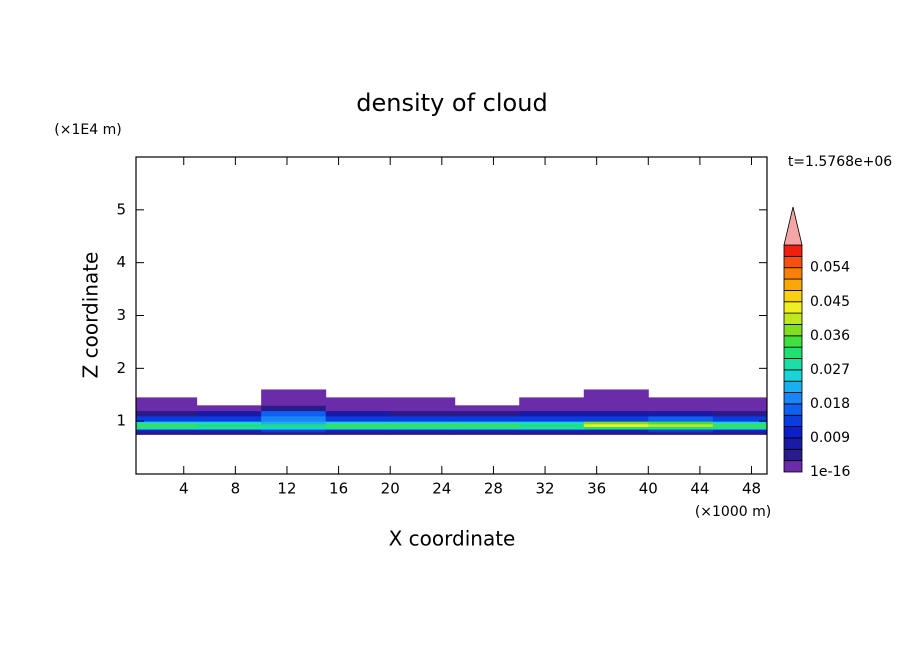  What do you see at coordinates (121, 315) in the screenshot?
I see `y-tick-label: 3` at bounding box center [121, 315].